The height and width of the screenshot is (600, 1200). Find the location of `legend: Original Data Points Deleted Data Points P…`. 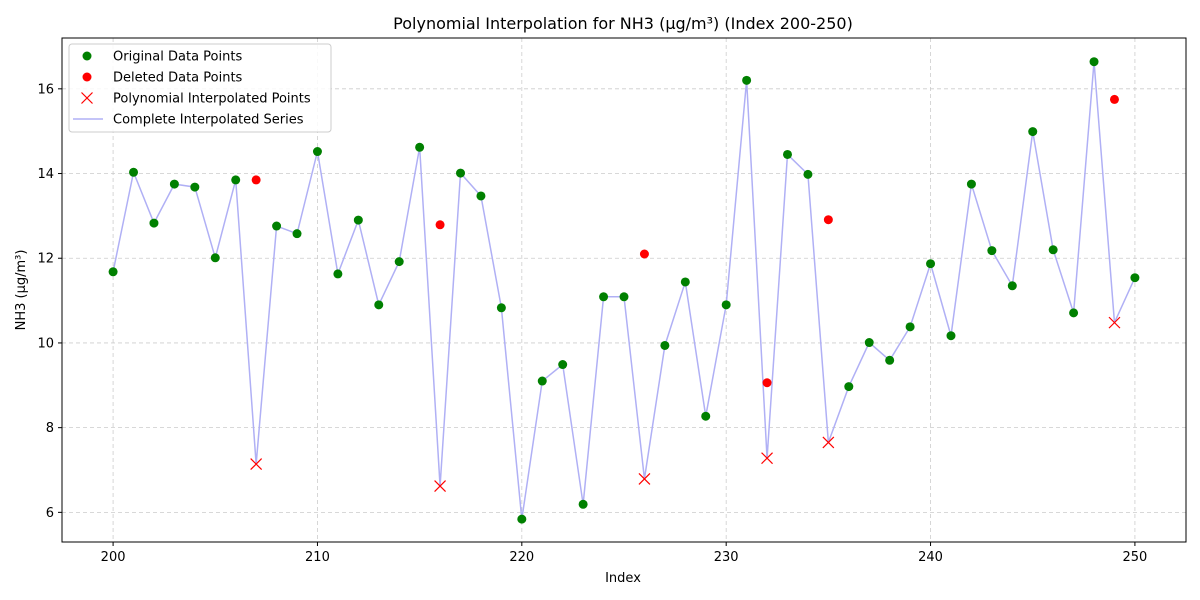

legend: Original Data Points Deleted Data Points P… is located at coordinates (200, 88).